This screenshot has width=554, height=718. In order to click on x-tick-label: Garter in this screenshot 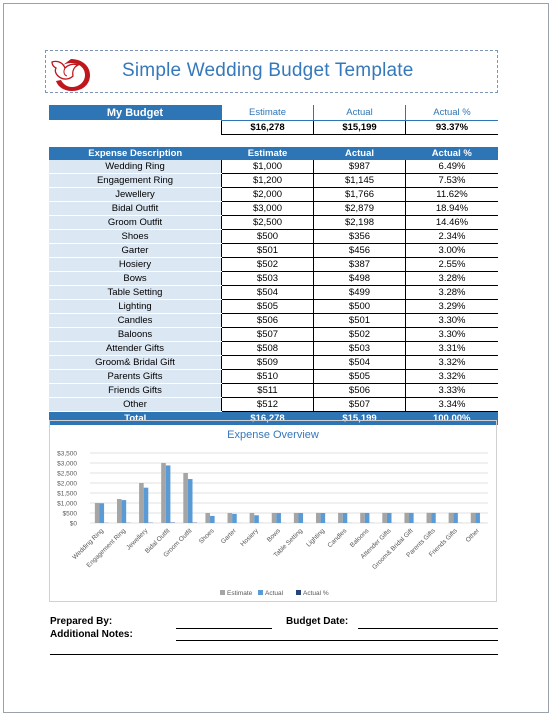, I will do `click(229, 536)`.